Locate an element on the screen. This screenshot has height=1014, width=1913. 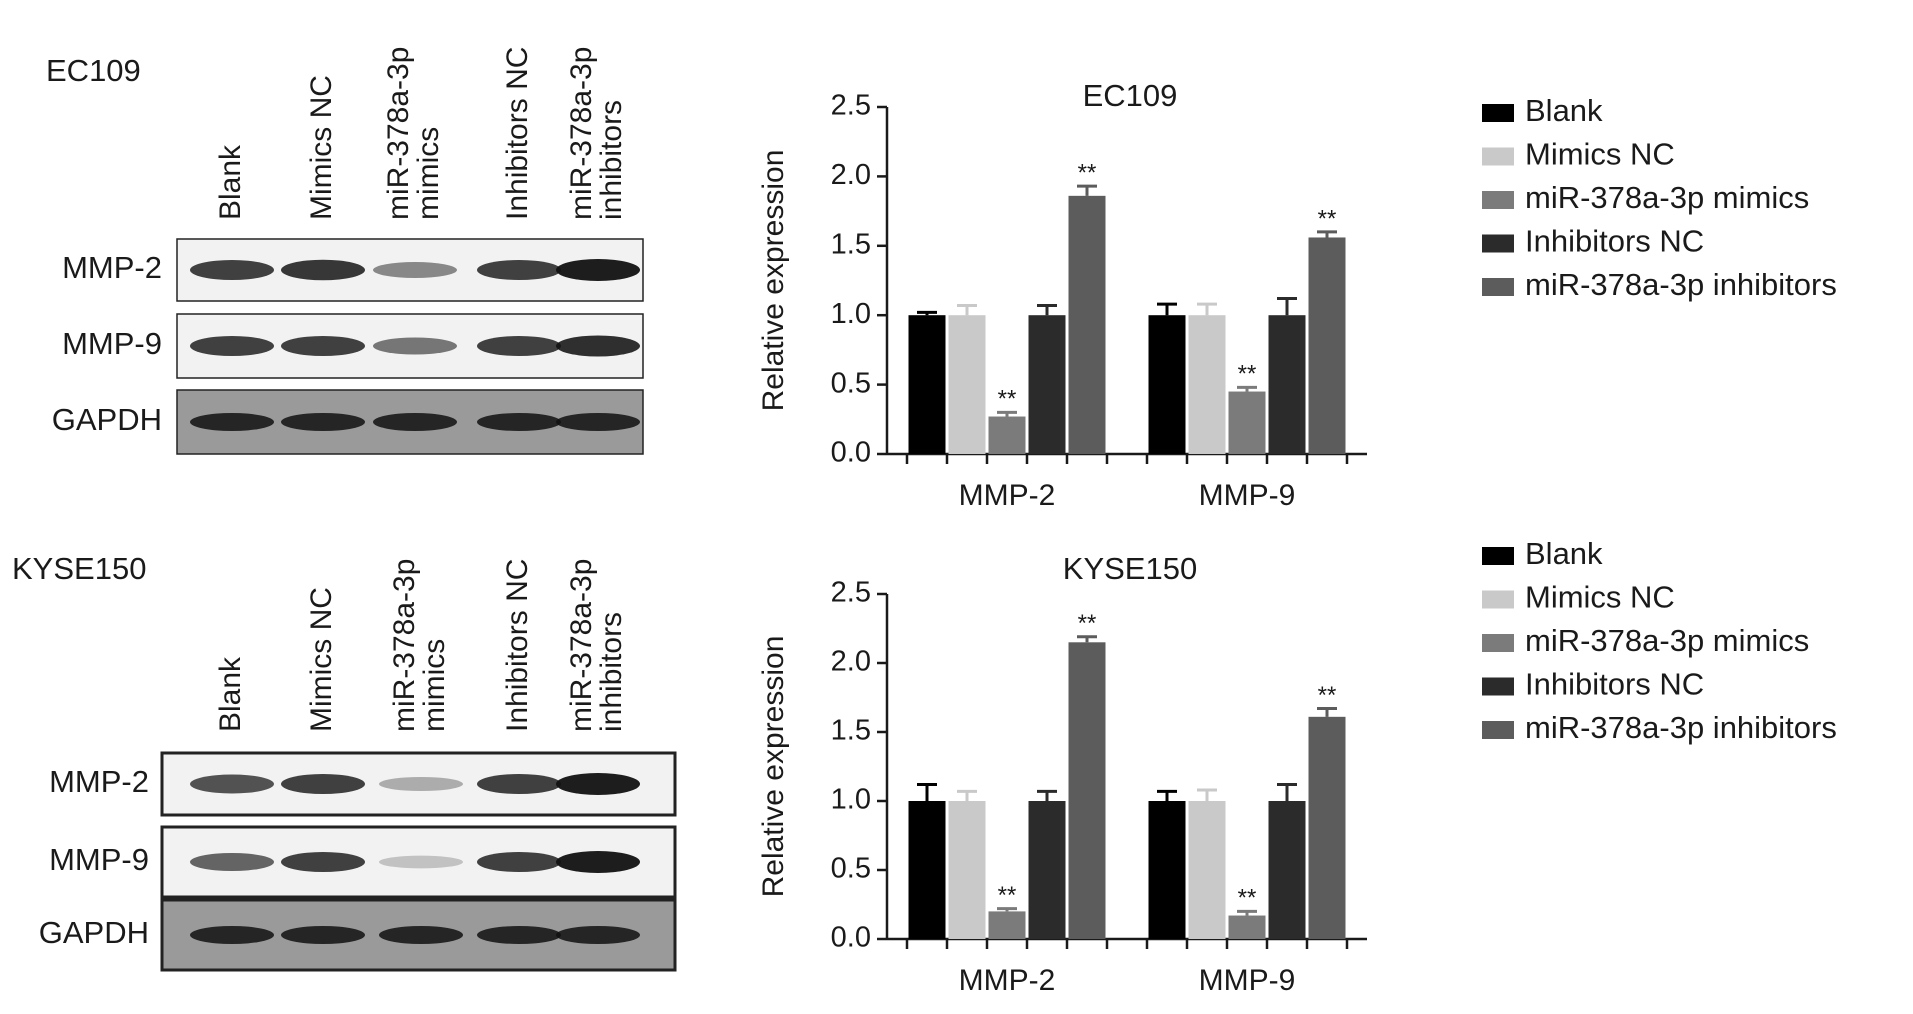
lane-label: Mimics NC is located at coordinates (321, 147).